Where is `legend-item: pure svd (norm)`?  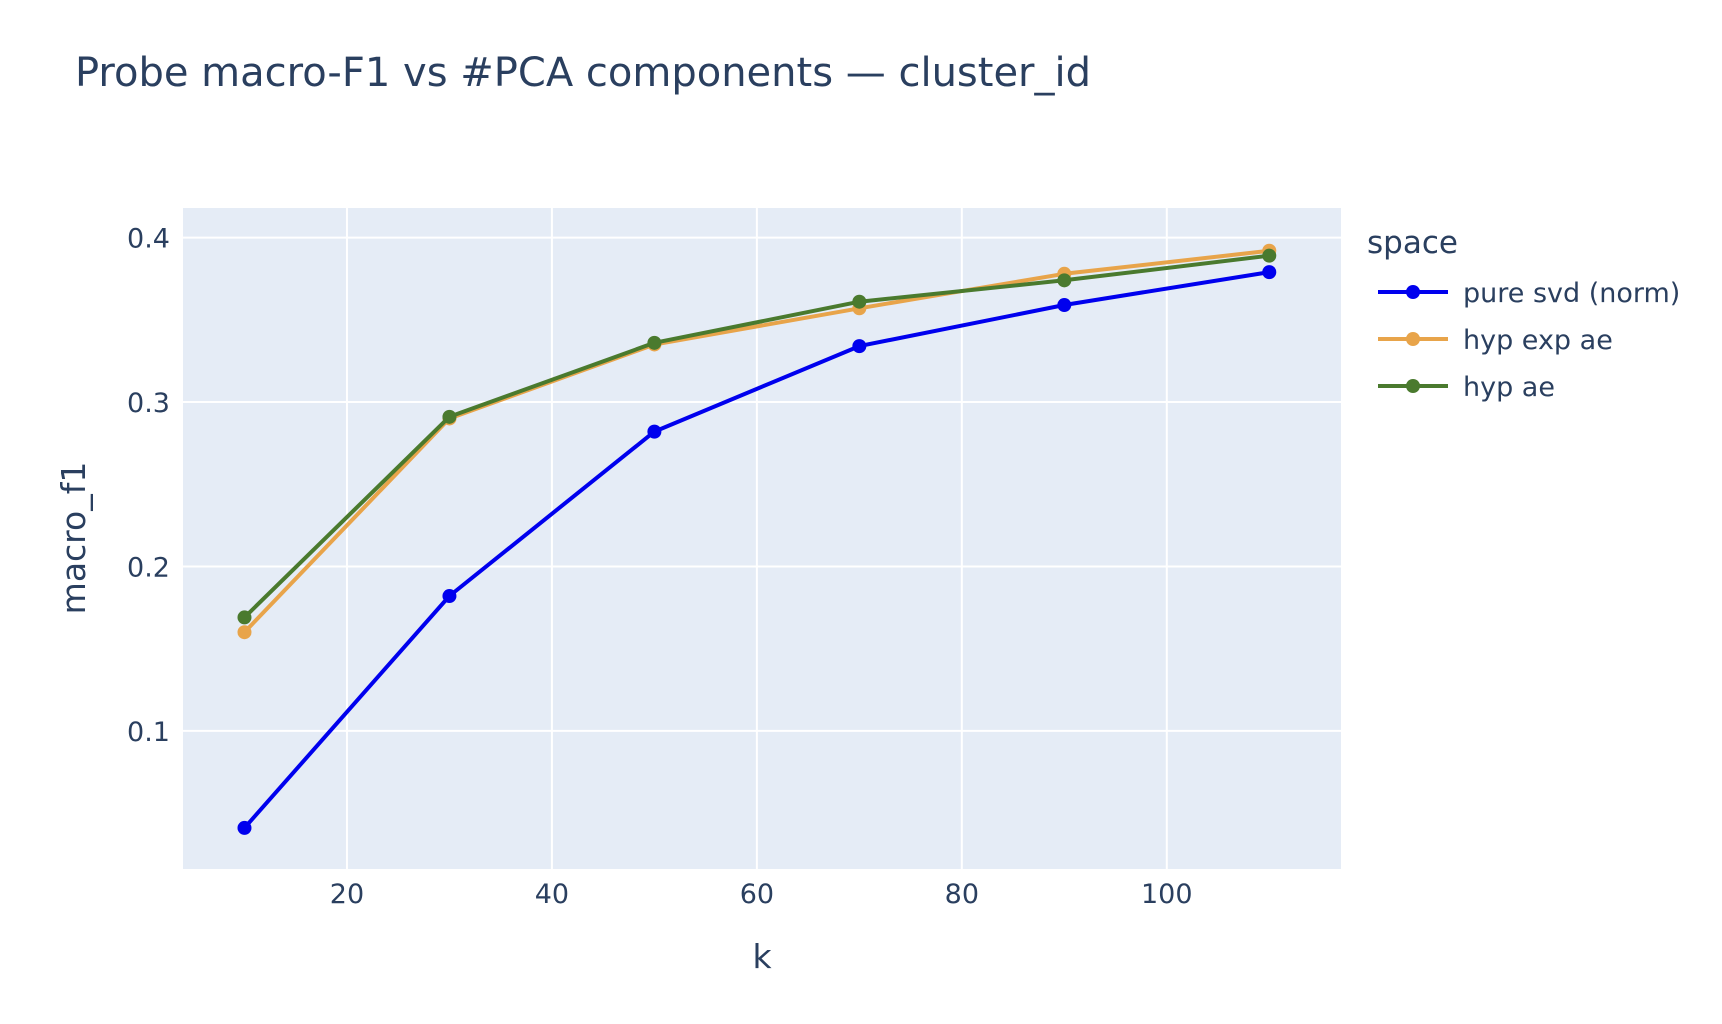 legend-item: pure svd (norm) is located at coordinates (1529, 293).